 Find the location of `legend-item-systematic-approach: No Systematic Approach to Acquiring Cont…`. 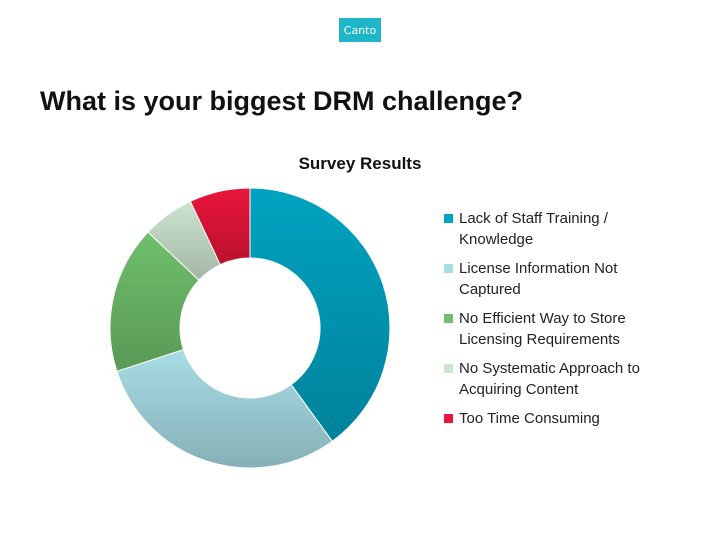

legend-item-systematic-approach: No Systematic Approach to Acquiring Cont… is located at coordinates (574, 379).